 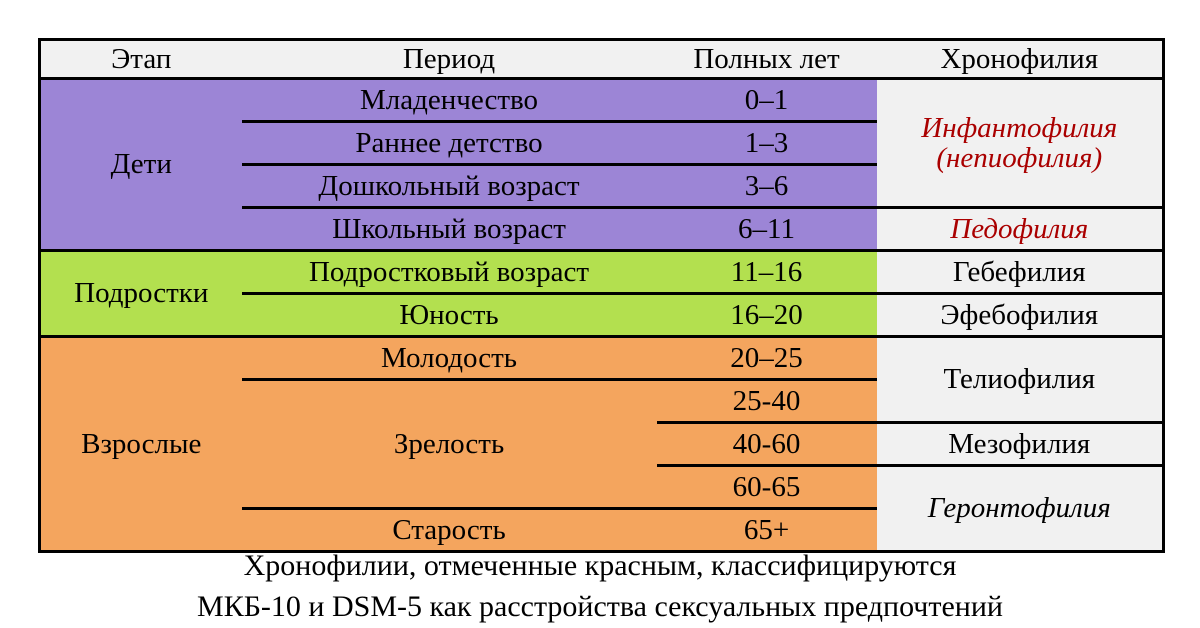 I want to click on chronophilia-infantophilia-name: Инфантофилия, so click(x=1019, y=127).